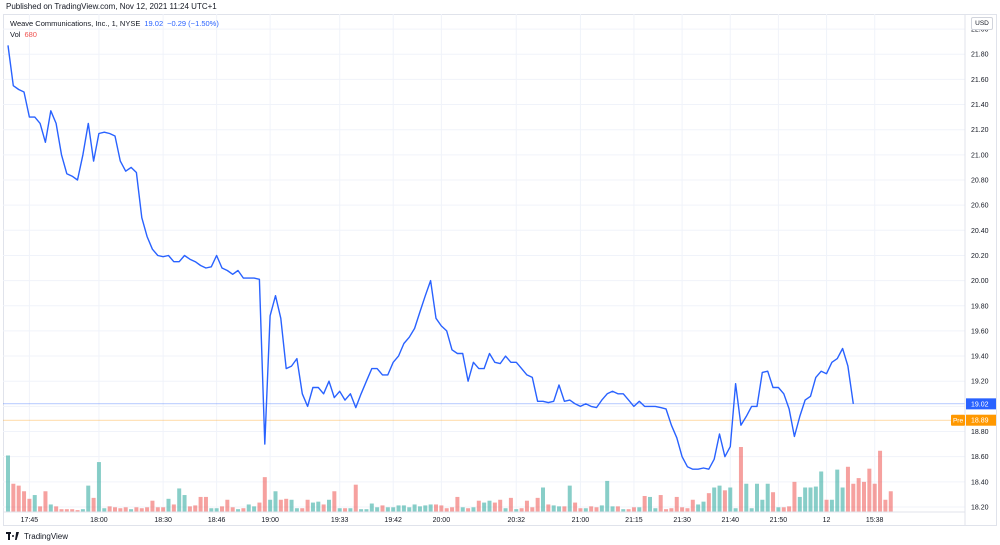 The width and height of the screenshot is (1000, 545). I want to click on x-tick-label: 18:00, so click(99, 520).